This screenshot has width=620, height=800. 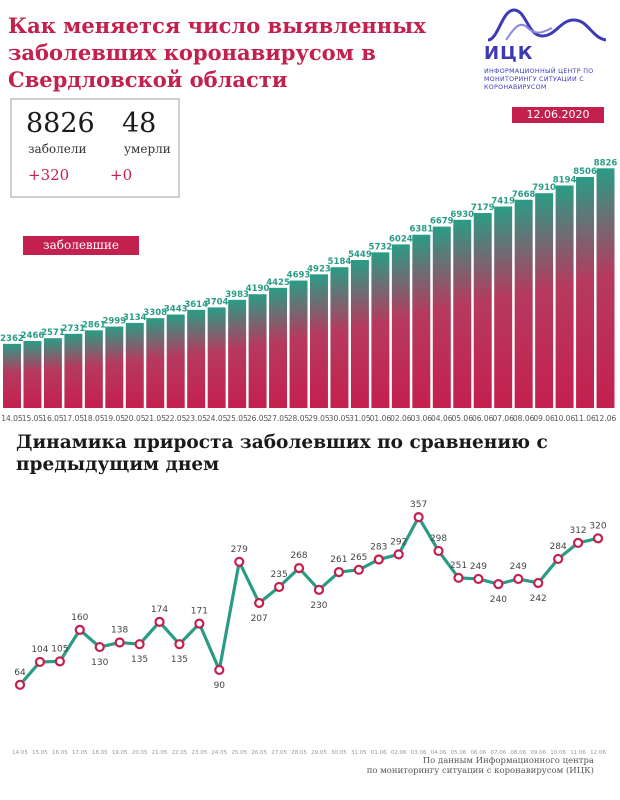 What do you see at coordinates (401, 418) in the screenshot?
I see `x-tick-label: 02.06` at bounding box center [401, 418].